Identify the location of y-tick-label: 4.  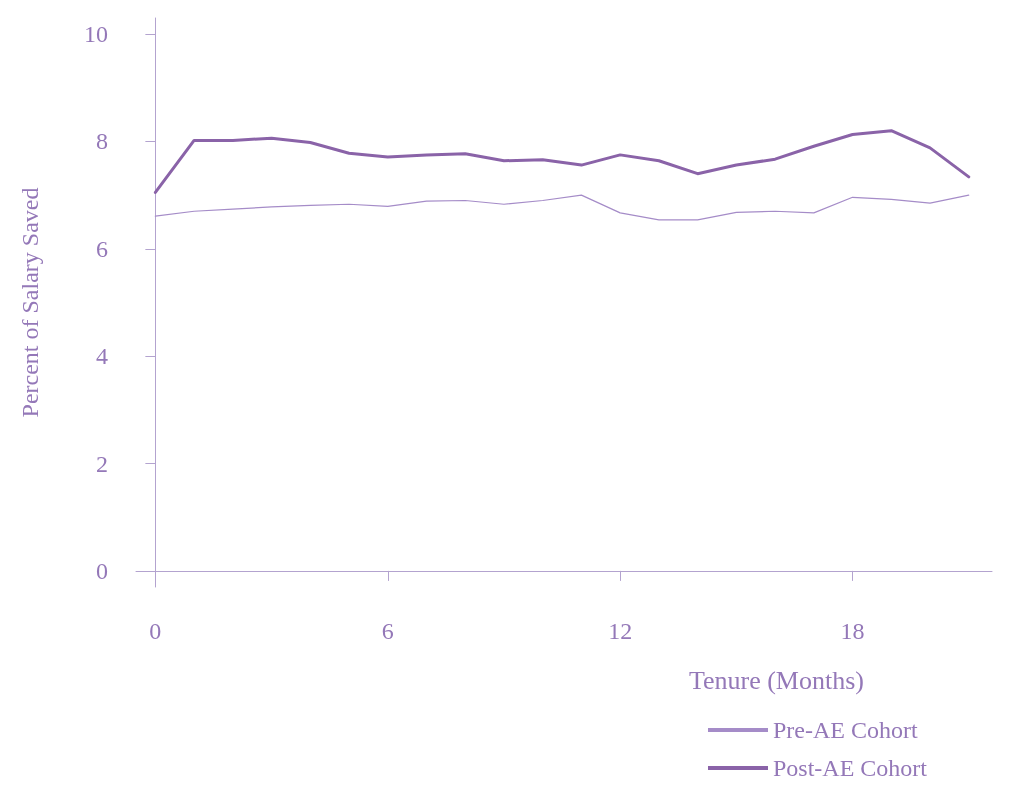
(102, 356).